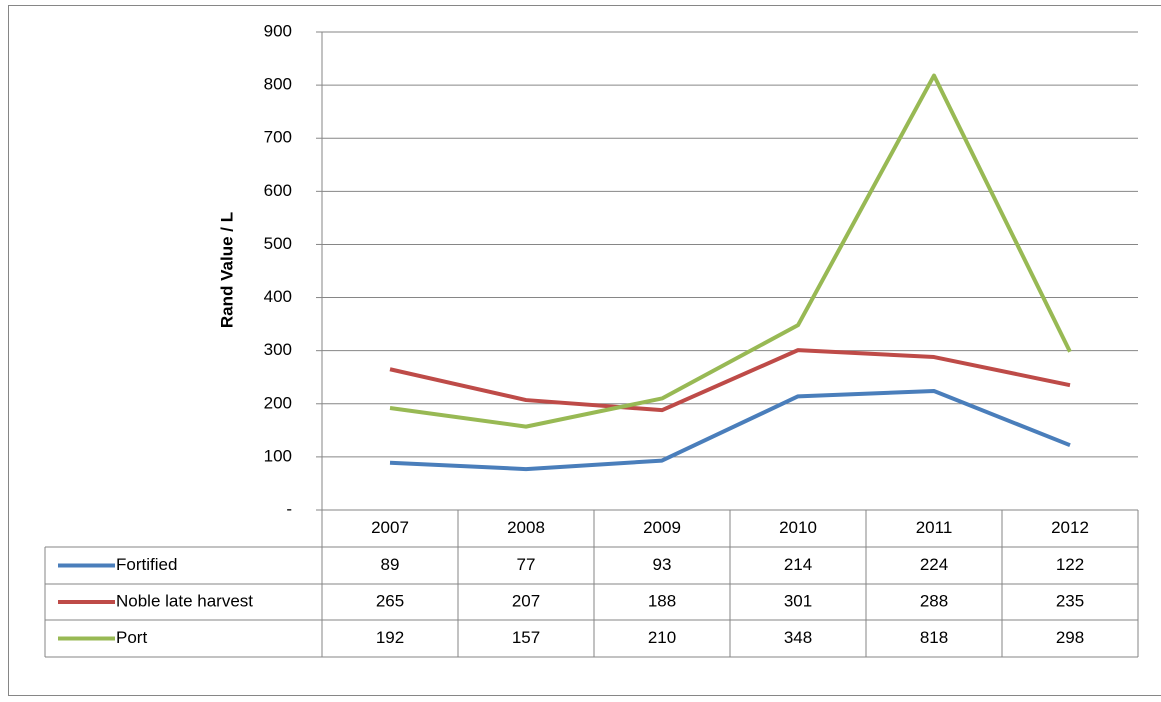 Image resolution: width=1161 pixels, height=702 pixels. What do you see at coordinates (278, 137) in the screenshot?
I see `y-tick-label: 700` at bounding box center [278, 137].